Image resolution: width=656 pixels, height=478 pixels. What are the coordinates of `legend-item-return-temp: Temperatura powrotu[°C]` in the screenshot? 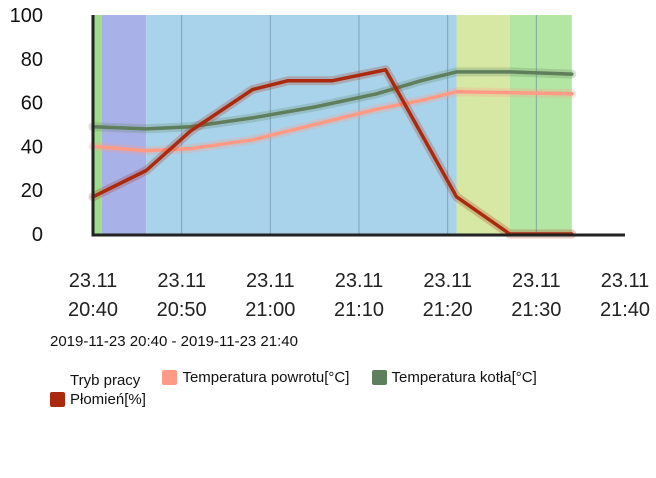 It's located at (255, 377).